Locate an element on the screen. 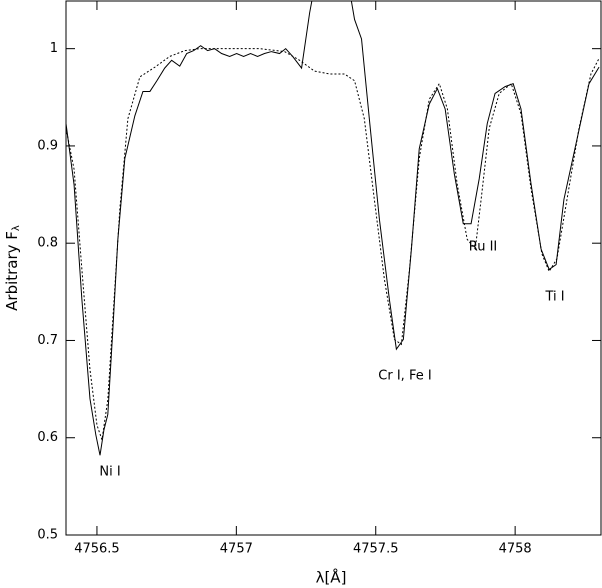 This screenshot has height=588, width=602. y-tick-label: 0.7 is located at coordinates (47, 340).